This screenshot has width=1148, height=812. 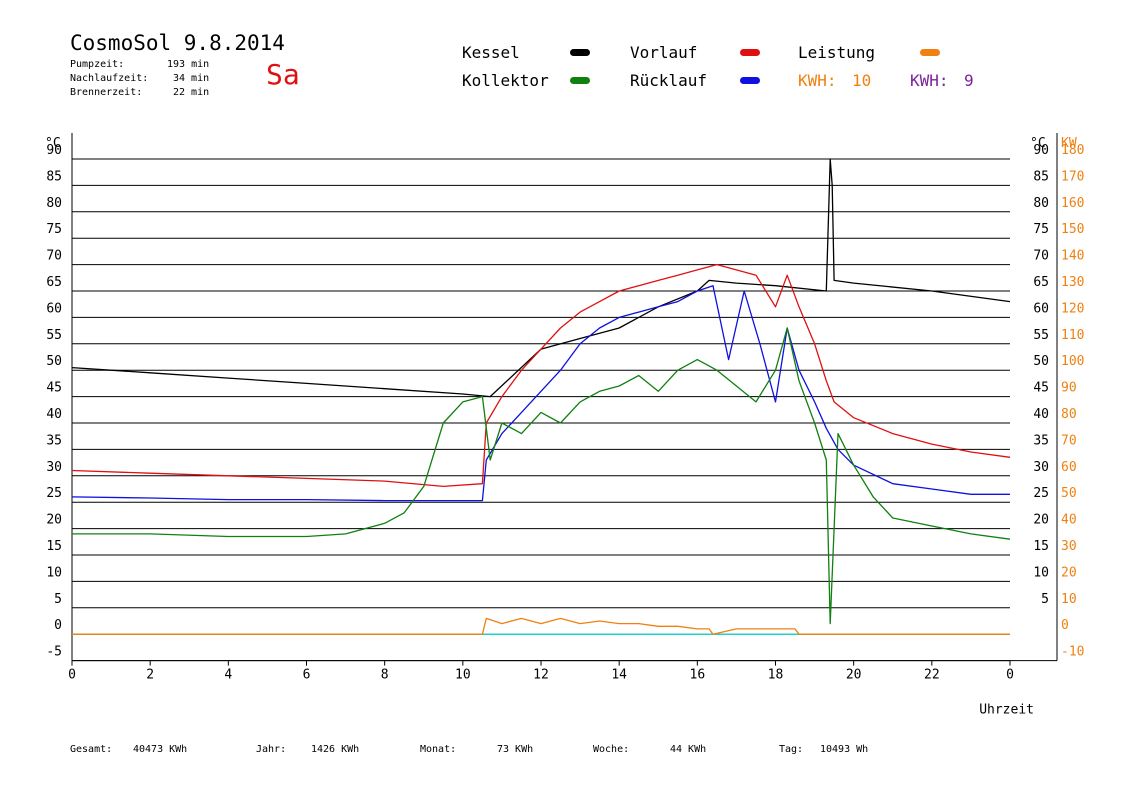 I want to click on y-tick-label-right: 15, so click(x=1041, y=546).